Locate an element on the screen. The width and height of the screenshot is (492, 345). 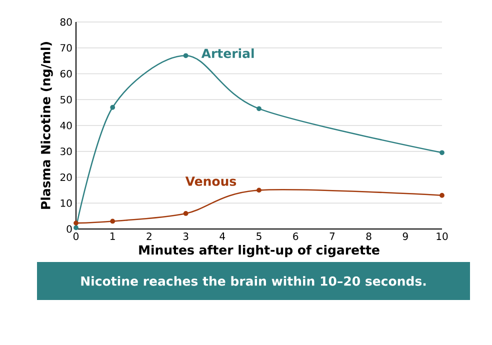
x-tick-label: 2 is located at coordinates (149, 236).